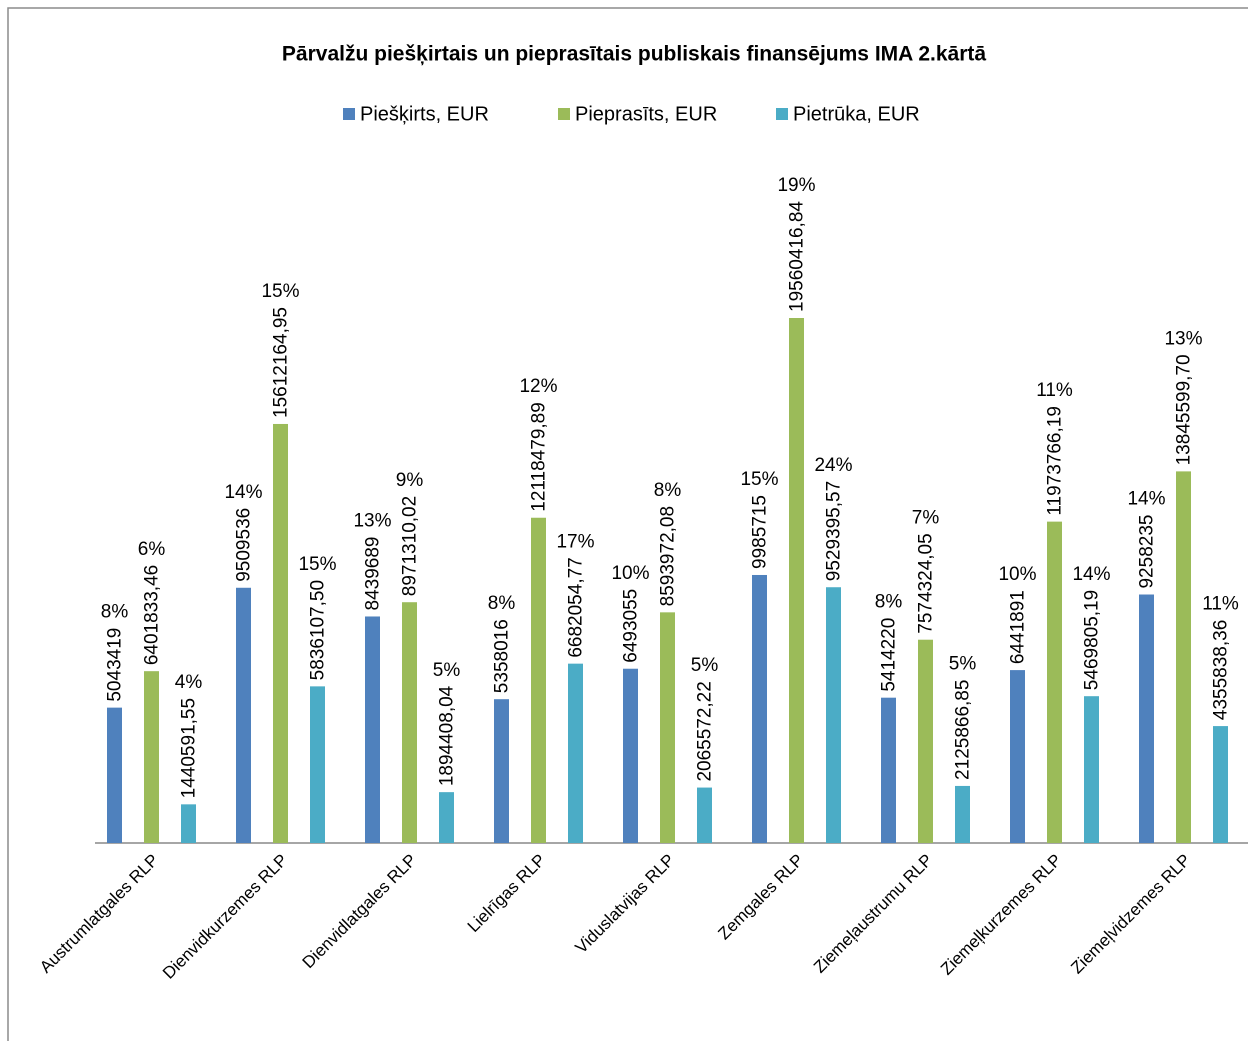 This screenshot has height=1041, width=1248. What do you see at coordinates (152, 615) in the screenshot?
I see `value-label: 6401833,46` at bounding box center [152, 615].